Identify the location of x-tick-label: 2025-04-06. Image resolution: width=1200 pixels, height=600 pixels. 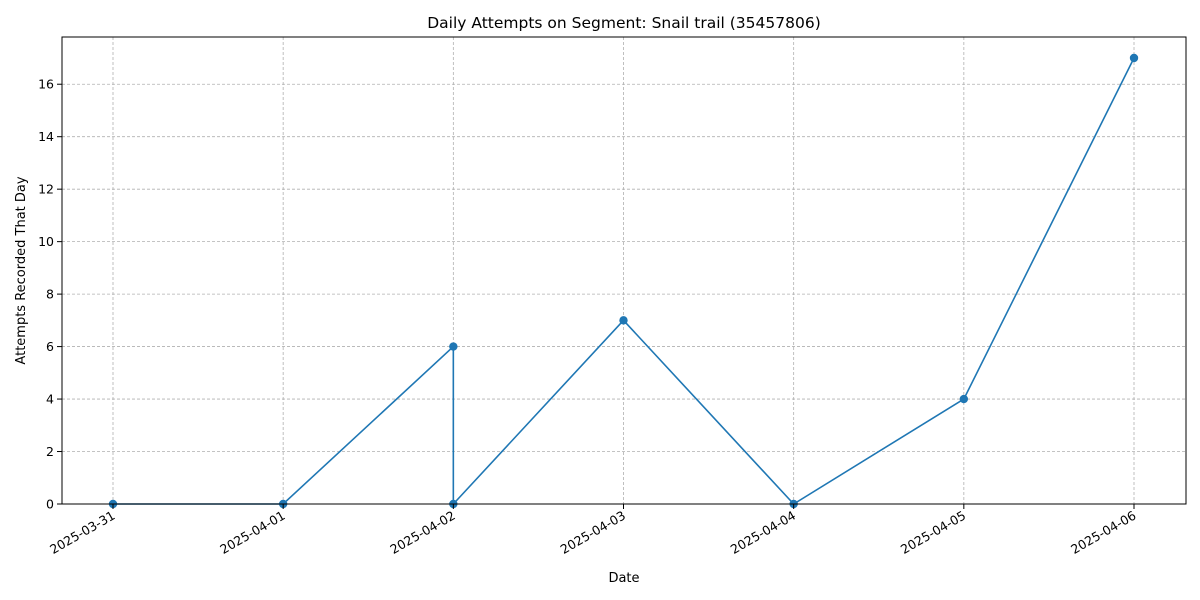
(1103, 532).